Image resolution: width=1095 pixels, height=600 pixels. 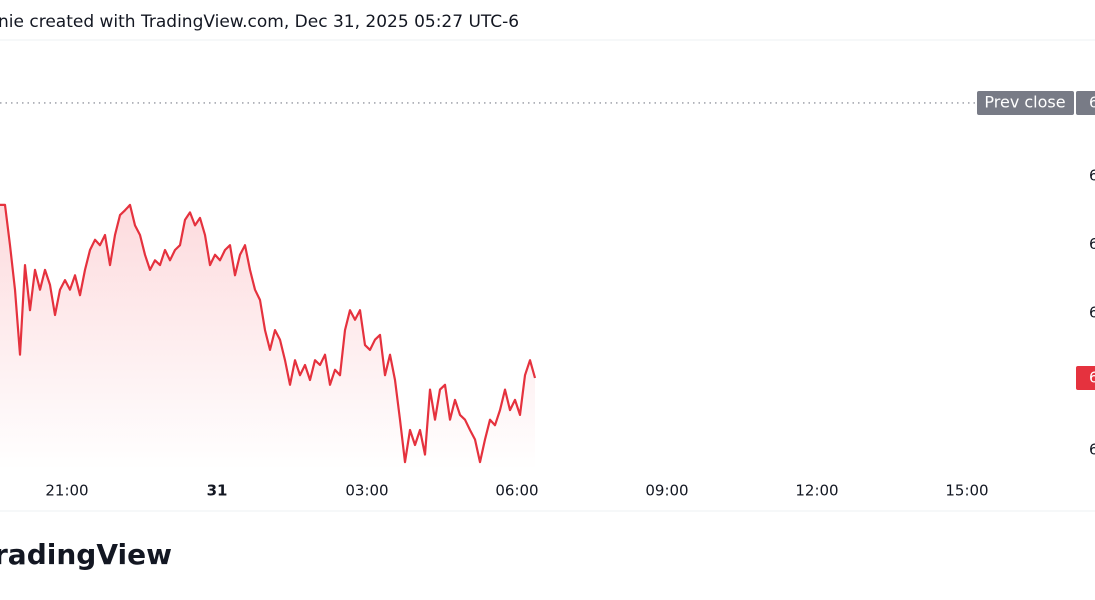 I want to click on logo: radingView, so click(x=86, y=554).